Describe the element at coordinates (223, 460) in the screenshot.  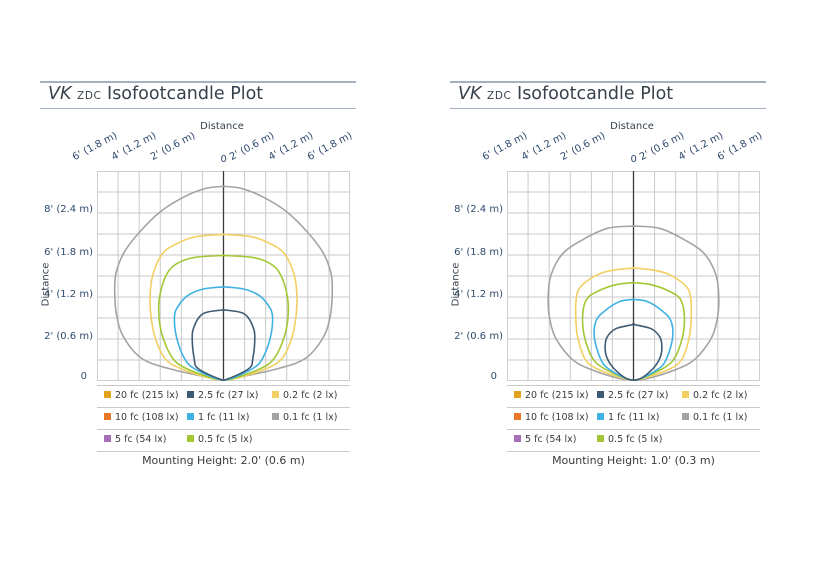
I see `mounting-height-caption: Mounting Height: 2.0' (0.6 m)` at that location.